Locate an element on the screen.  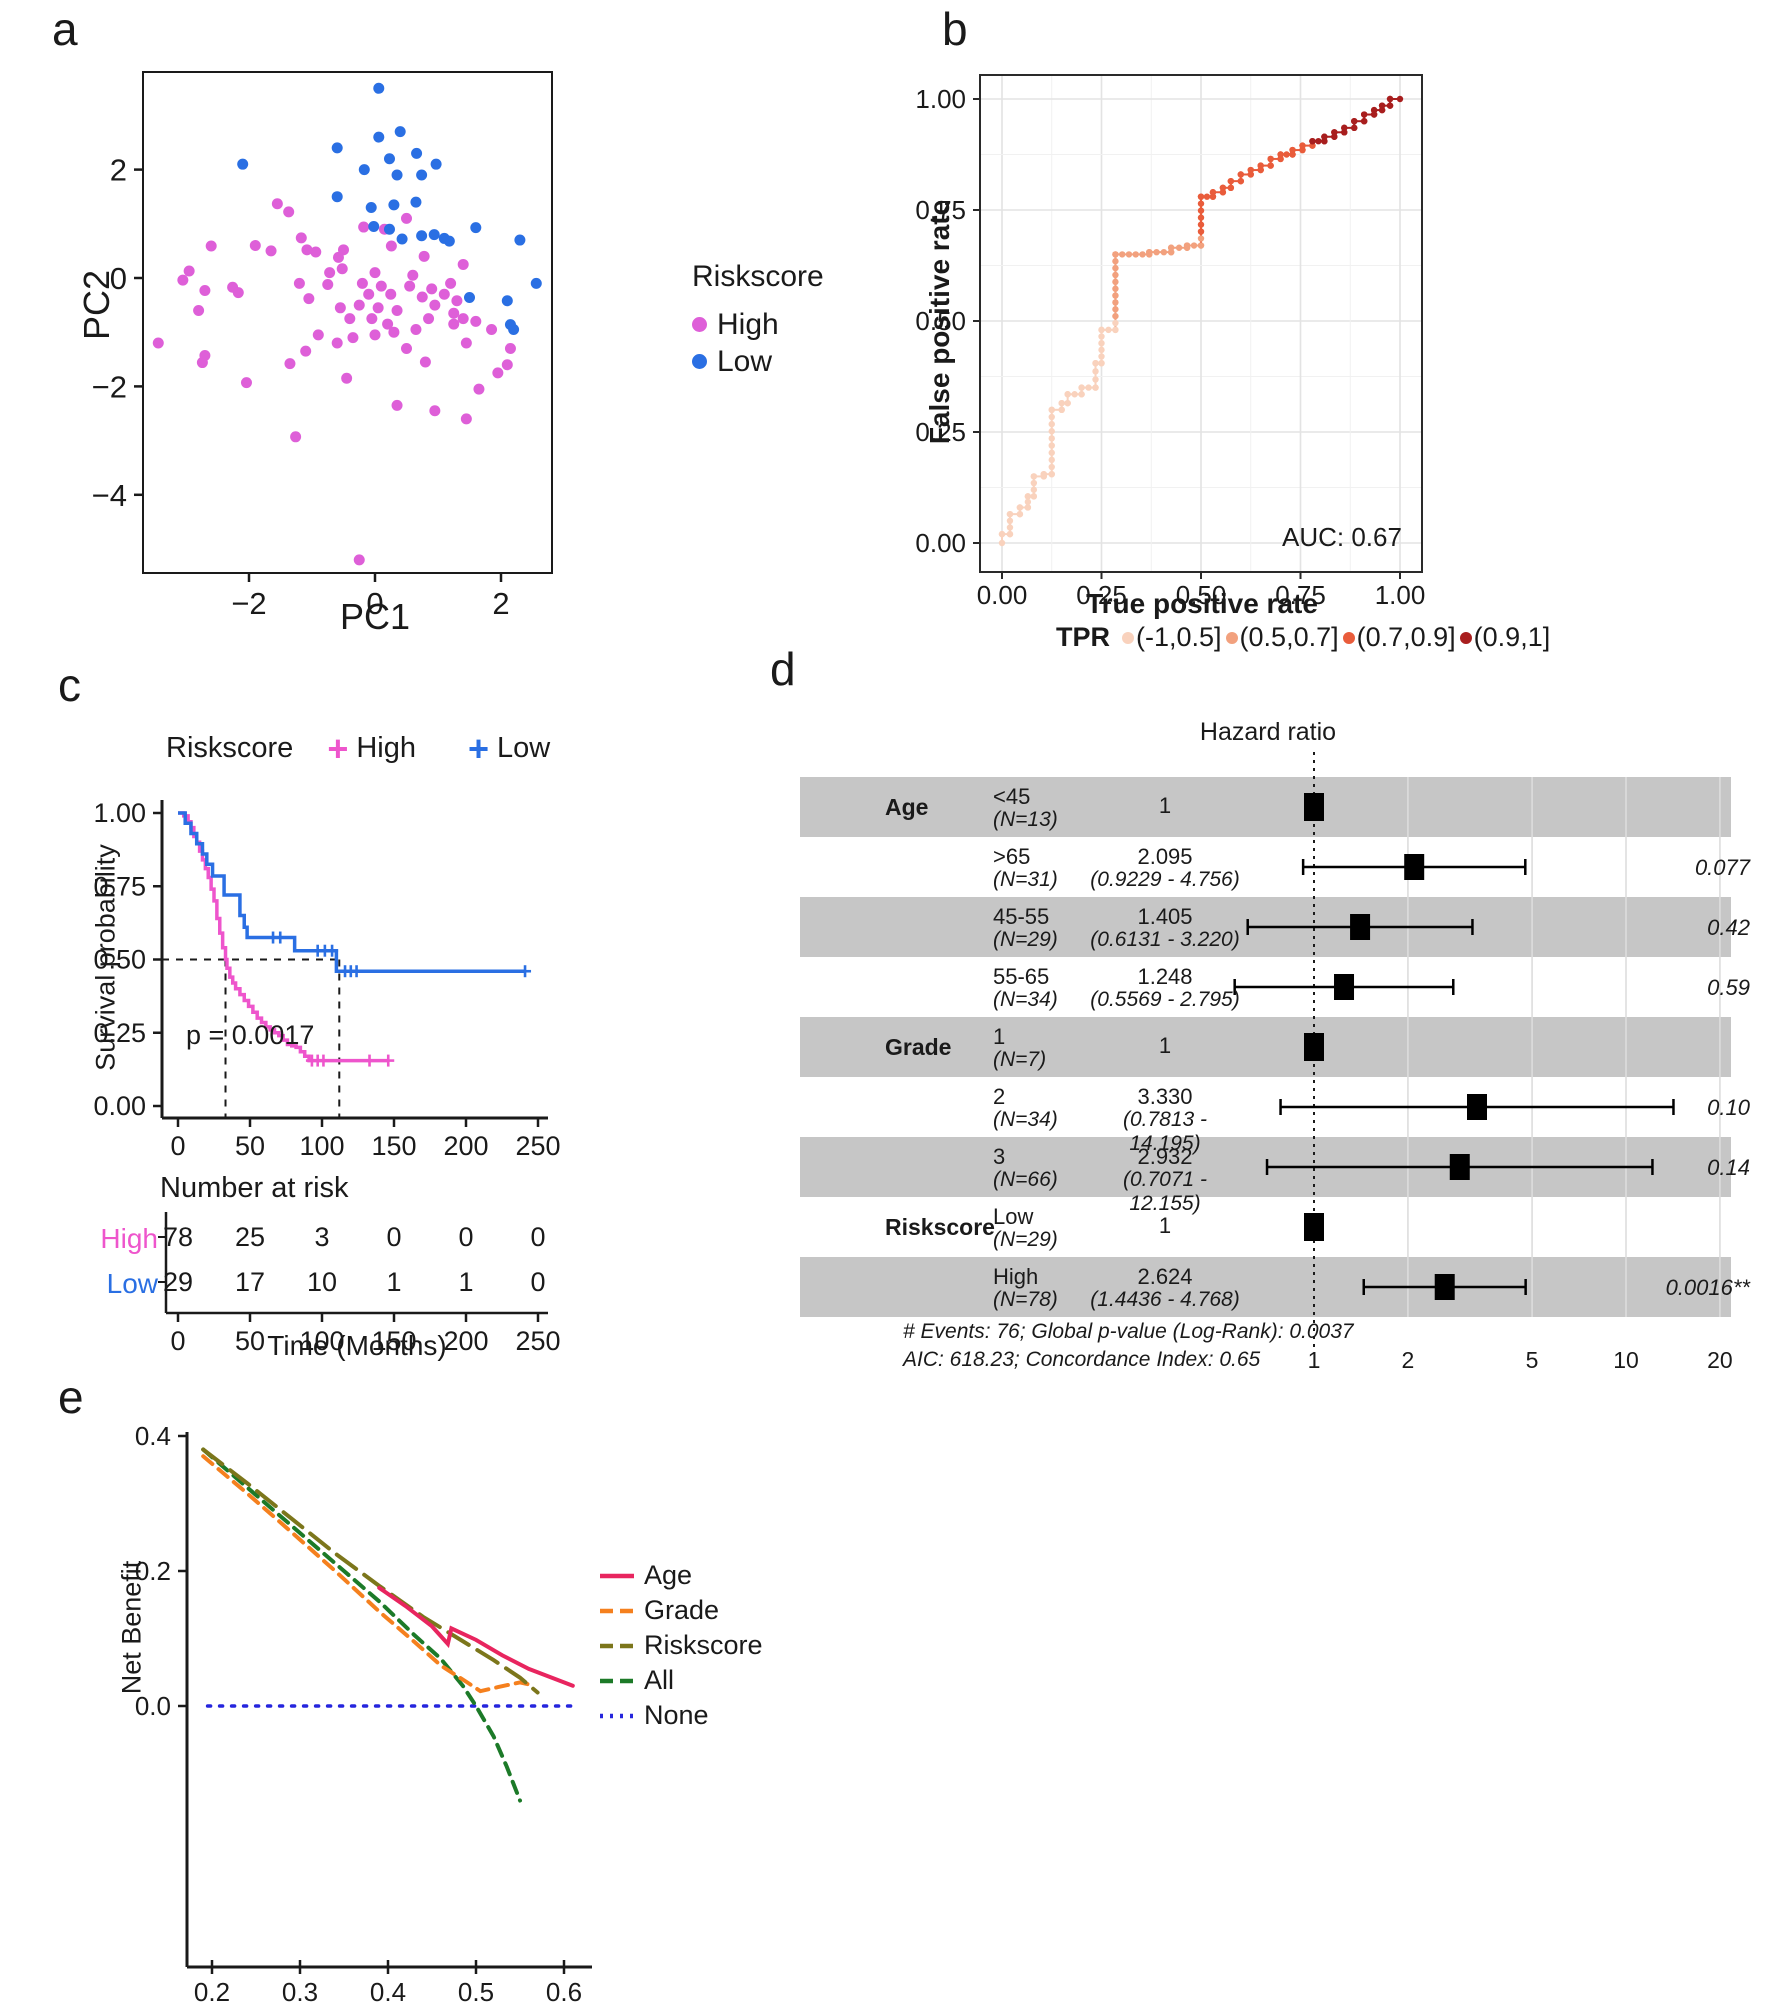
d-hr-value: 1.405 is located at coordinates (1165, 916).